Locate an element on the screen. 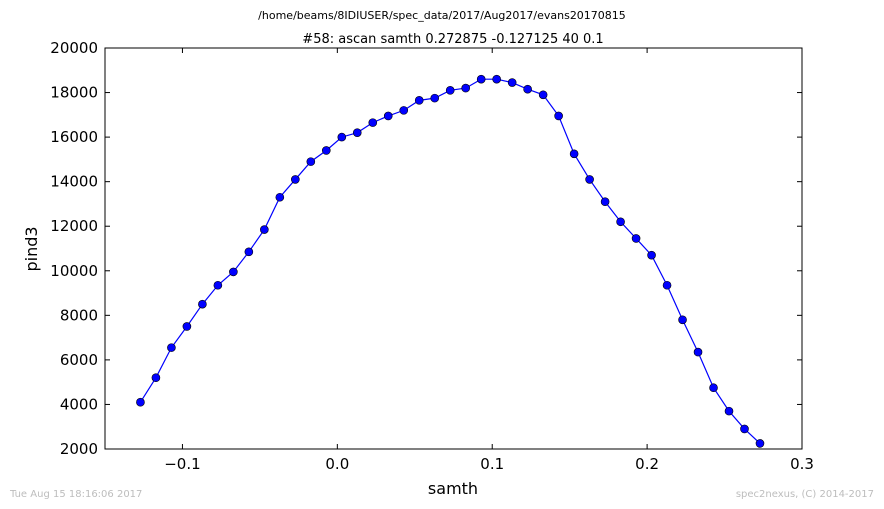 Image resolution: width=884 pixels, height=509 pixels. footer-credit: spec2nexus, (C) 2014-2017 is located at coordinates (804, 494).